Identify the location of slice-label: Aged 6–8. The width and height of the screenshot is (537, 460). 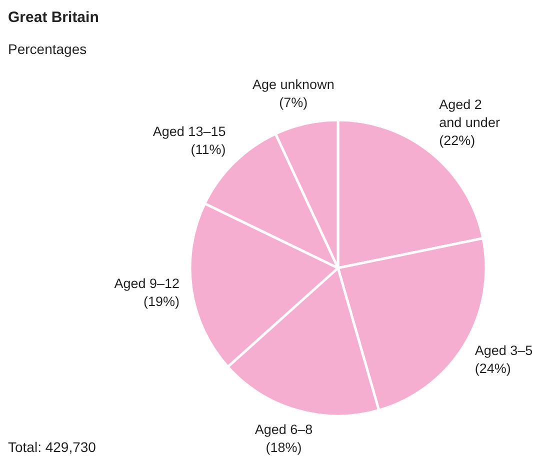
(283, 430).